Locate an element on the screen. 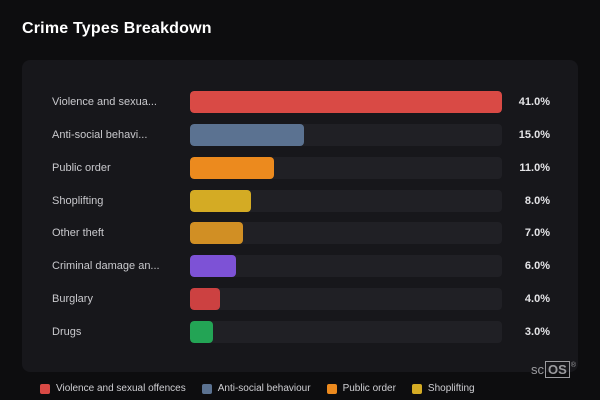 Image resolution: width=600 pixels, height=400 pixels. category-label: Other theft is located at coordinates (78, 233).